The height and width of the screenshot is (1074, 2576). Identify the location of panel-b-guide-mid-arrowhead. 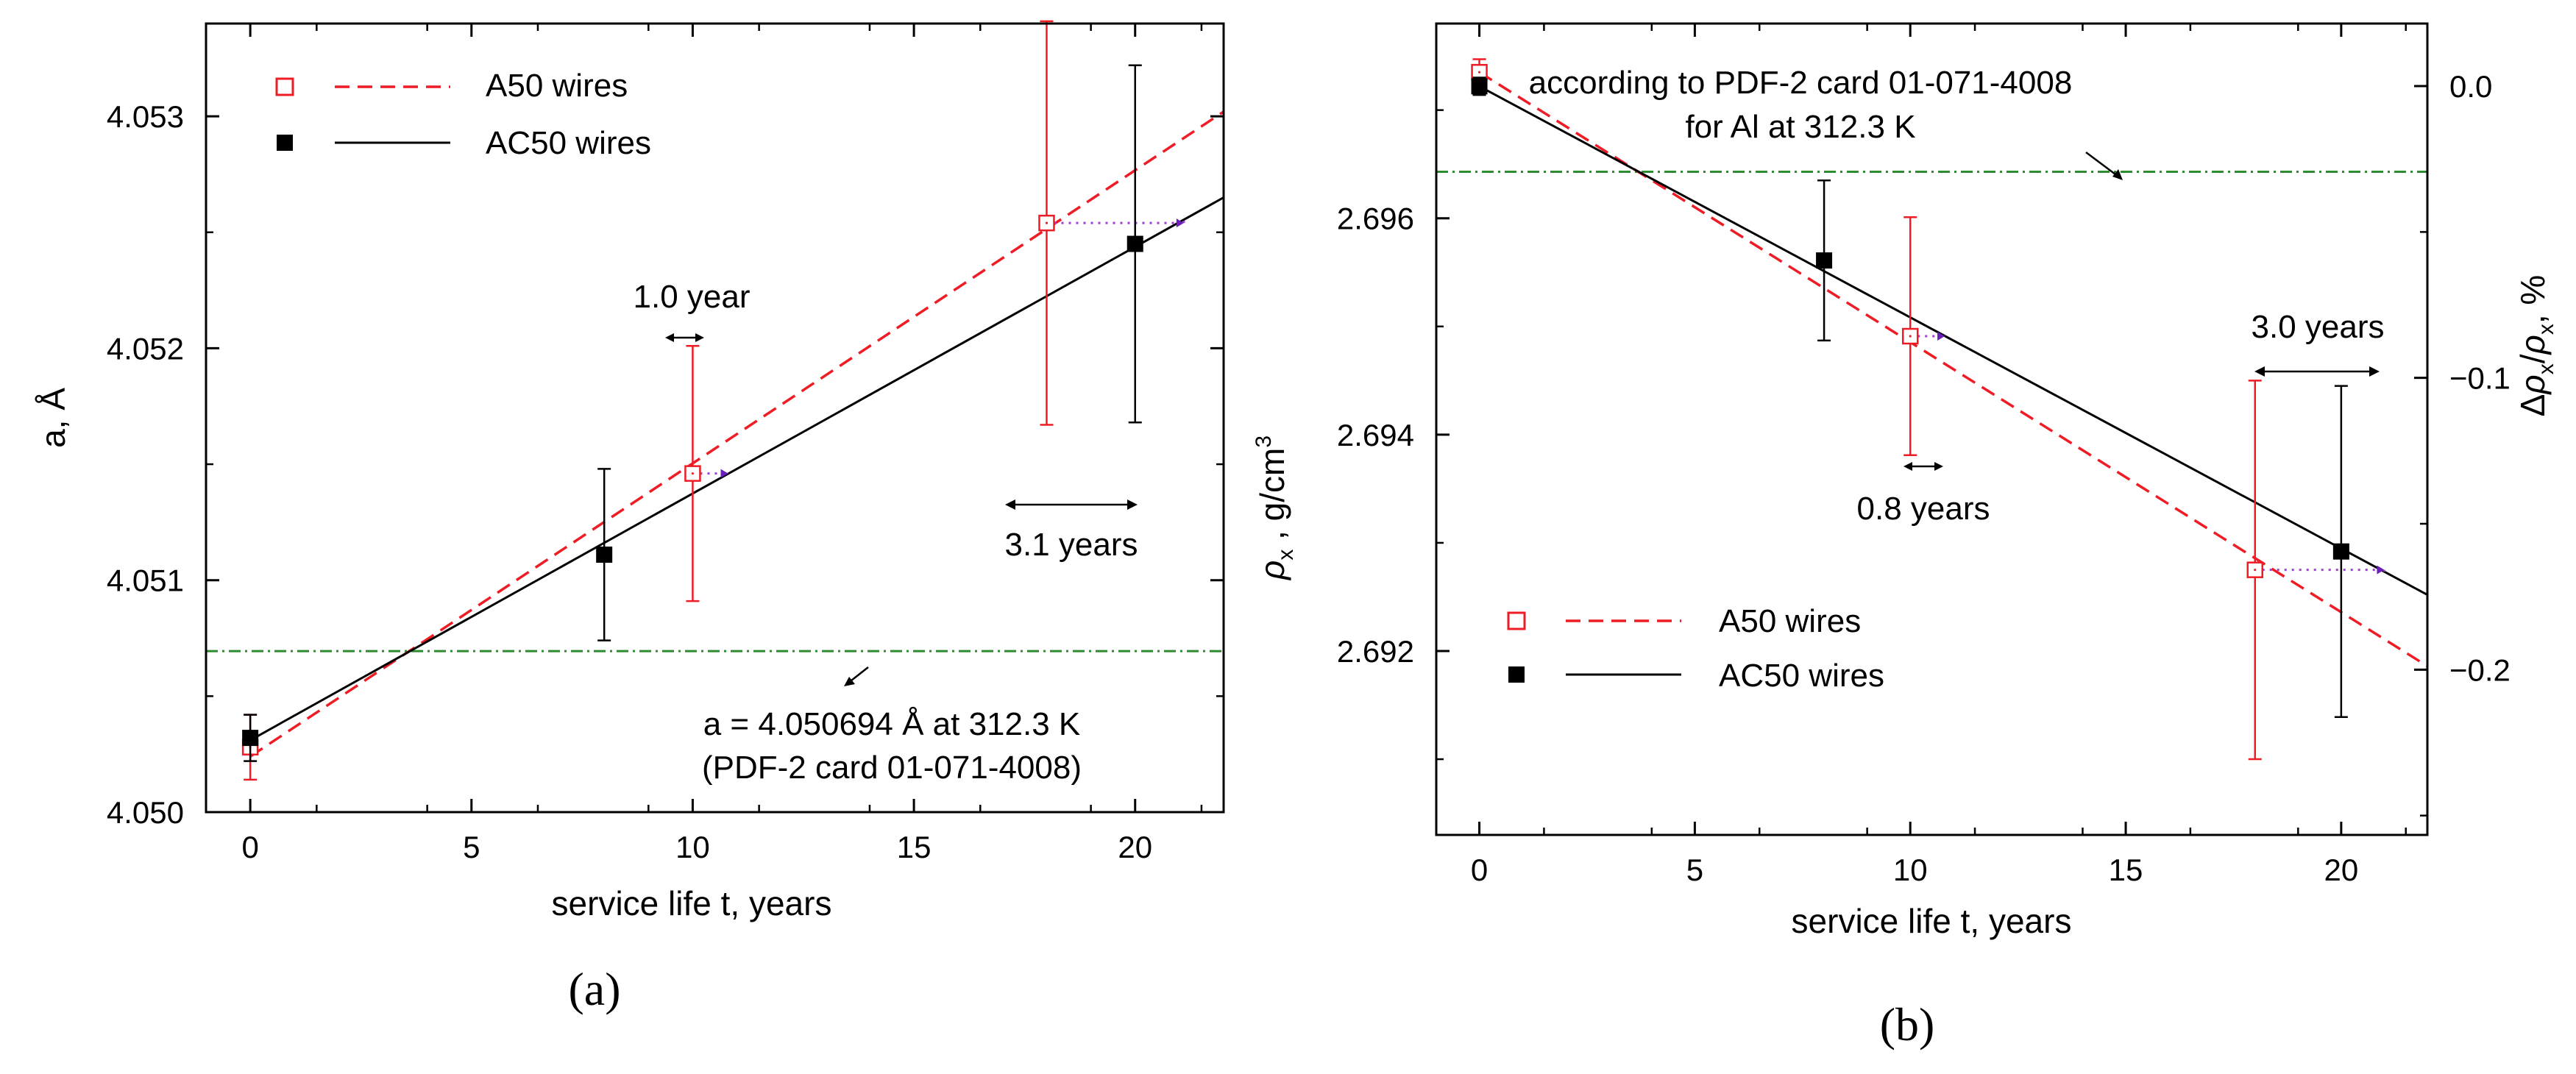
(1941, 337).